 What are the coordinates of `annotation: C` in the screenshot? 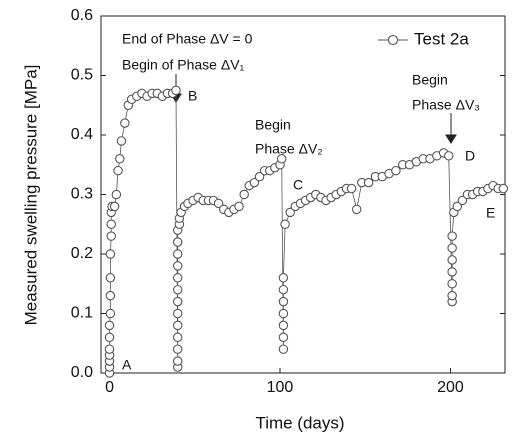 It's located at (298, 185).